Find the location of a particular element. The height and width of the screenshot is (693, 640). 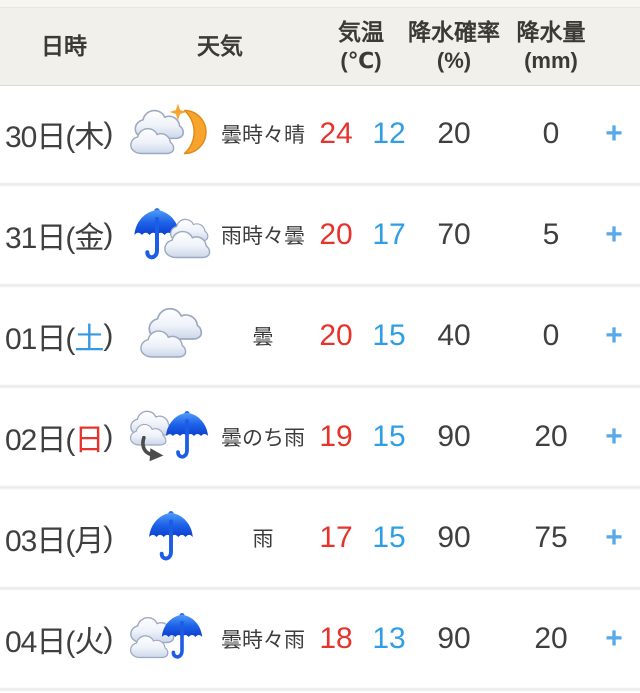

date-day: 02日( is located at coordinates (40, 440).